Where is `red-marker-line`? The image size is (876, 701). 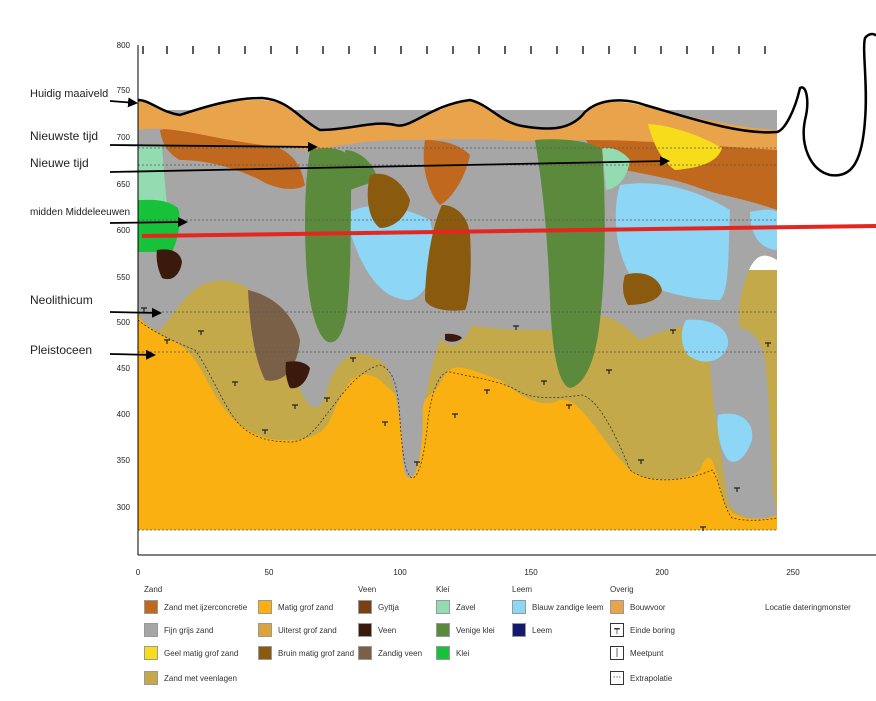
red-marker-line is located at coordinates (508, 231).